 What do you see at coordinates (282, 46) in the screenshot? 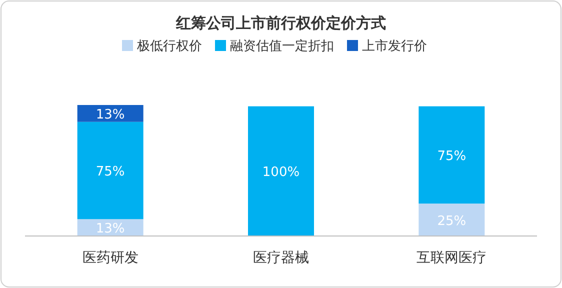
I see `legend-label: 融资估值一定折扣` at bounding box center [282, 46].